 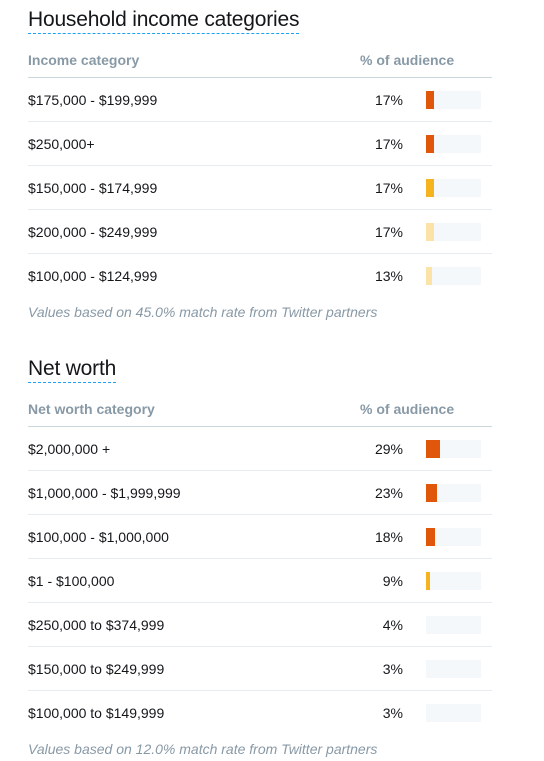 What do you see at coordinates (388, 537) in the screenshot?
I see `row-percent: 18%` at bounding box center [388, 537].